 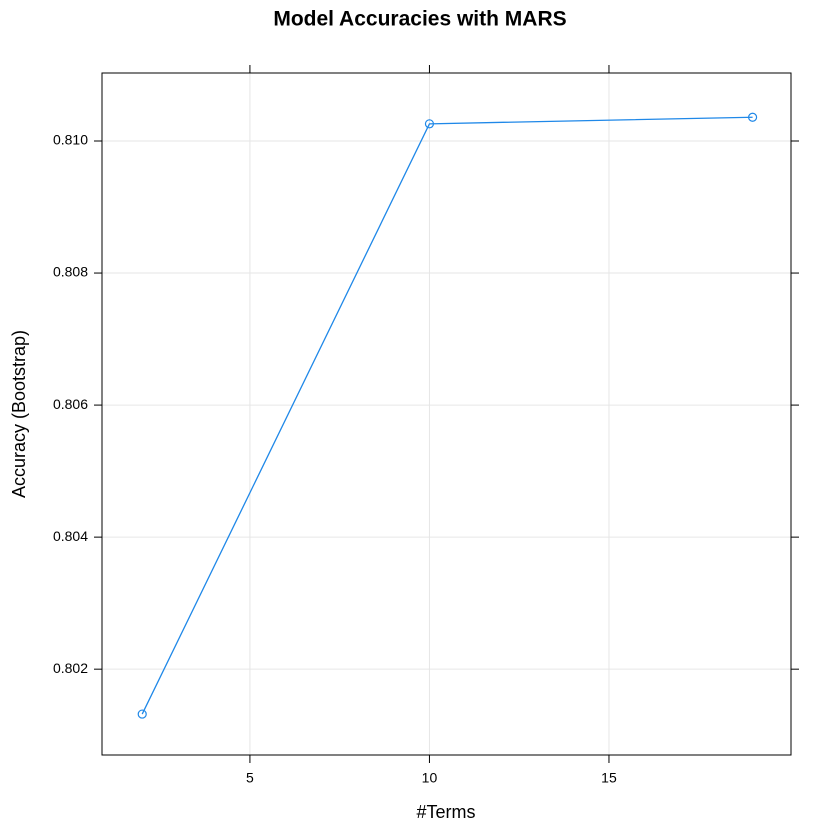 What do you see at coordinates (70, 404) in the screenshot?
I see `y-tick-label: 0.806` at bounding box center [70, 404].